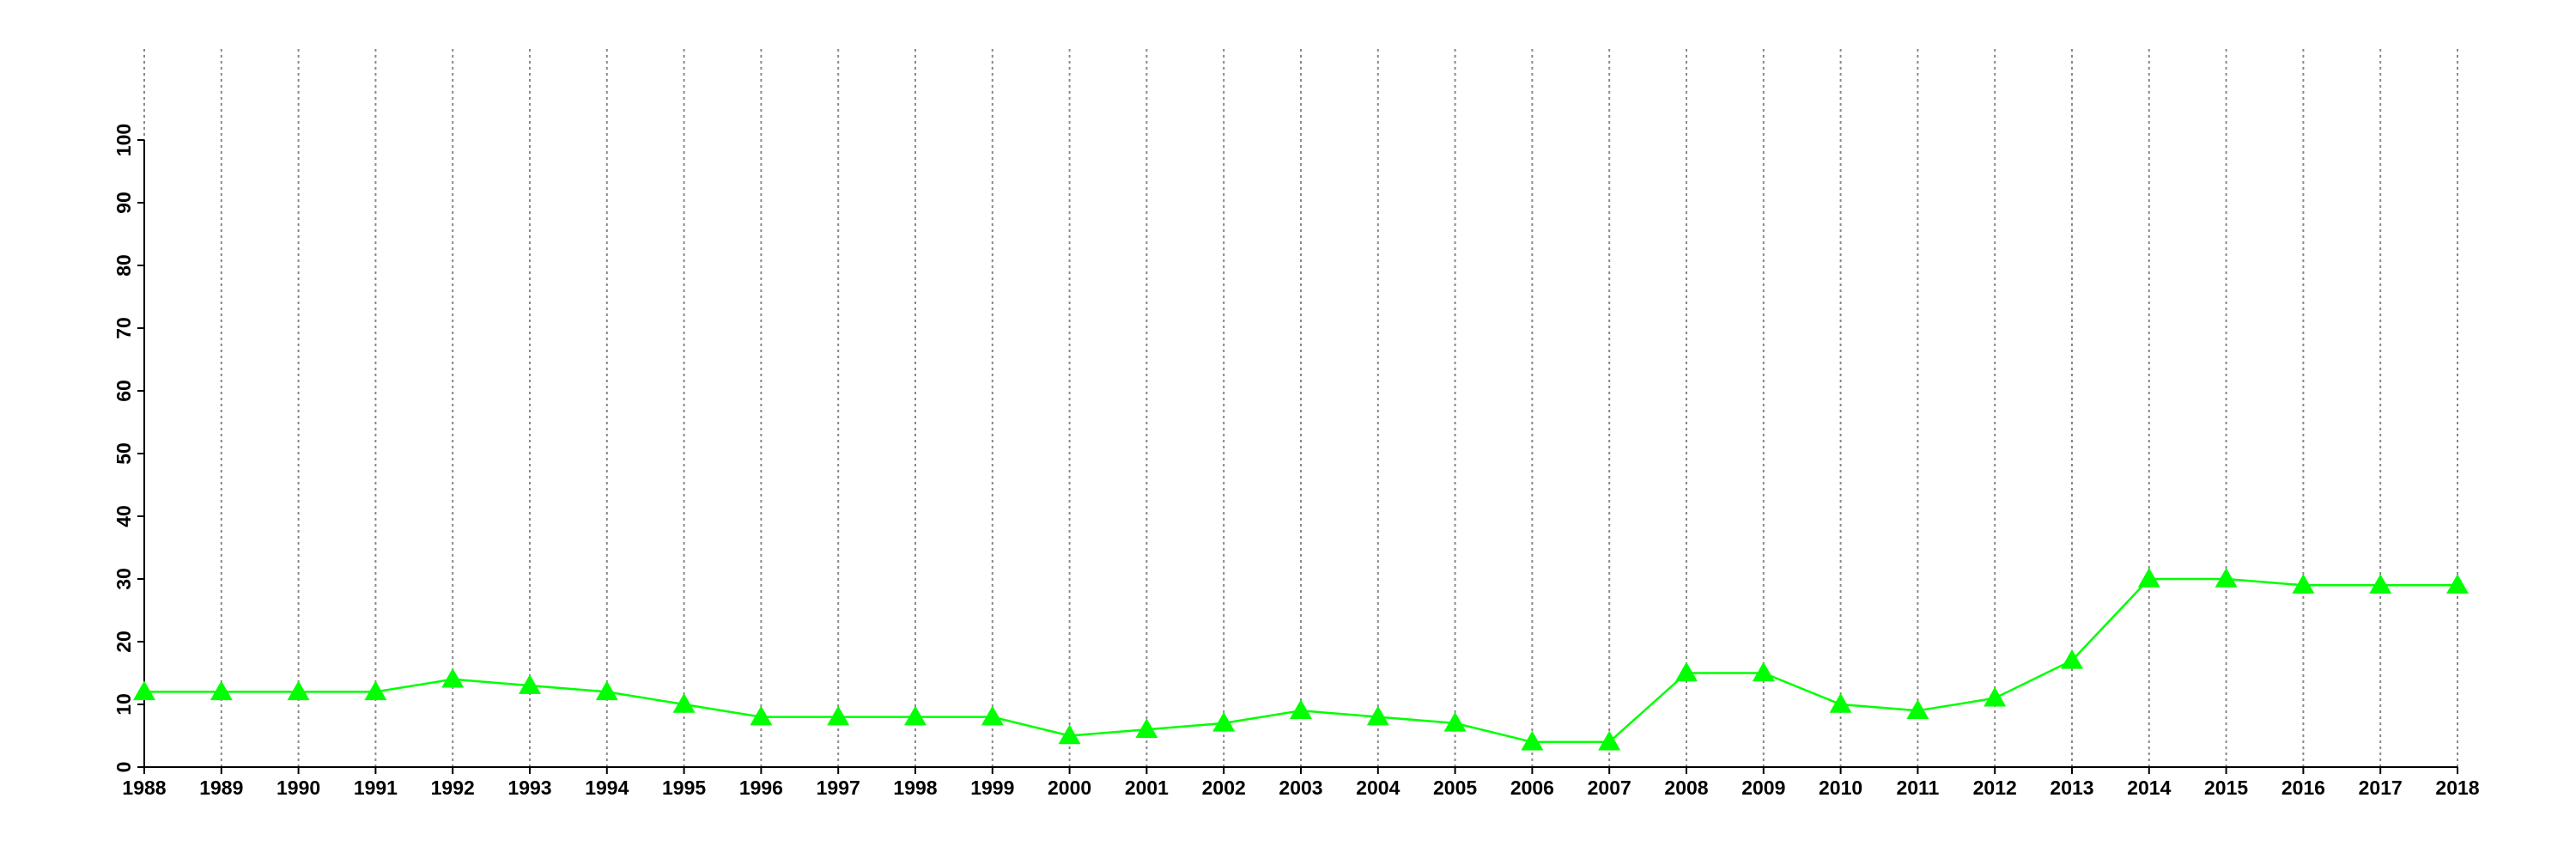 The image size is (2576, 859). What do you see at coordinates (992, 788) in the screenshot?
I see `x-tick-label: 1999` at bounding box center [992, 788].